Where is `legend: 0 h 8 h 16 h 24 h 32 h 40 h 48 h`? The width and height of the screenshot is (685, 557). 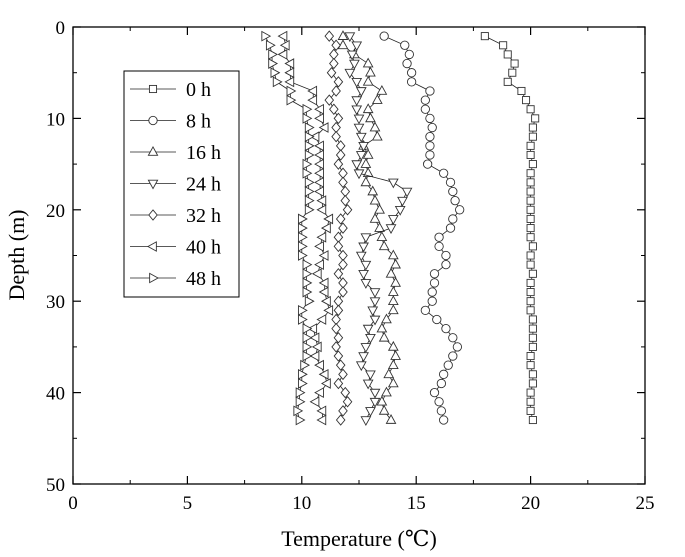
legend: 0 h 8 h 16 h 24 h 32 h 40 h 48 h is located at coordinates (181, 184).